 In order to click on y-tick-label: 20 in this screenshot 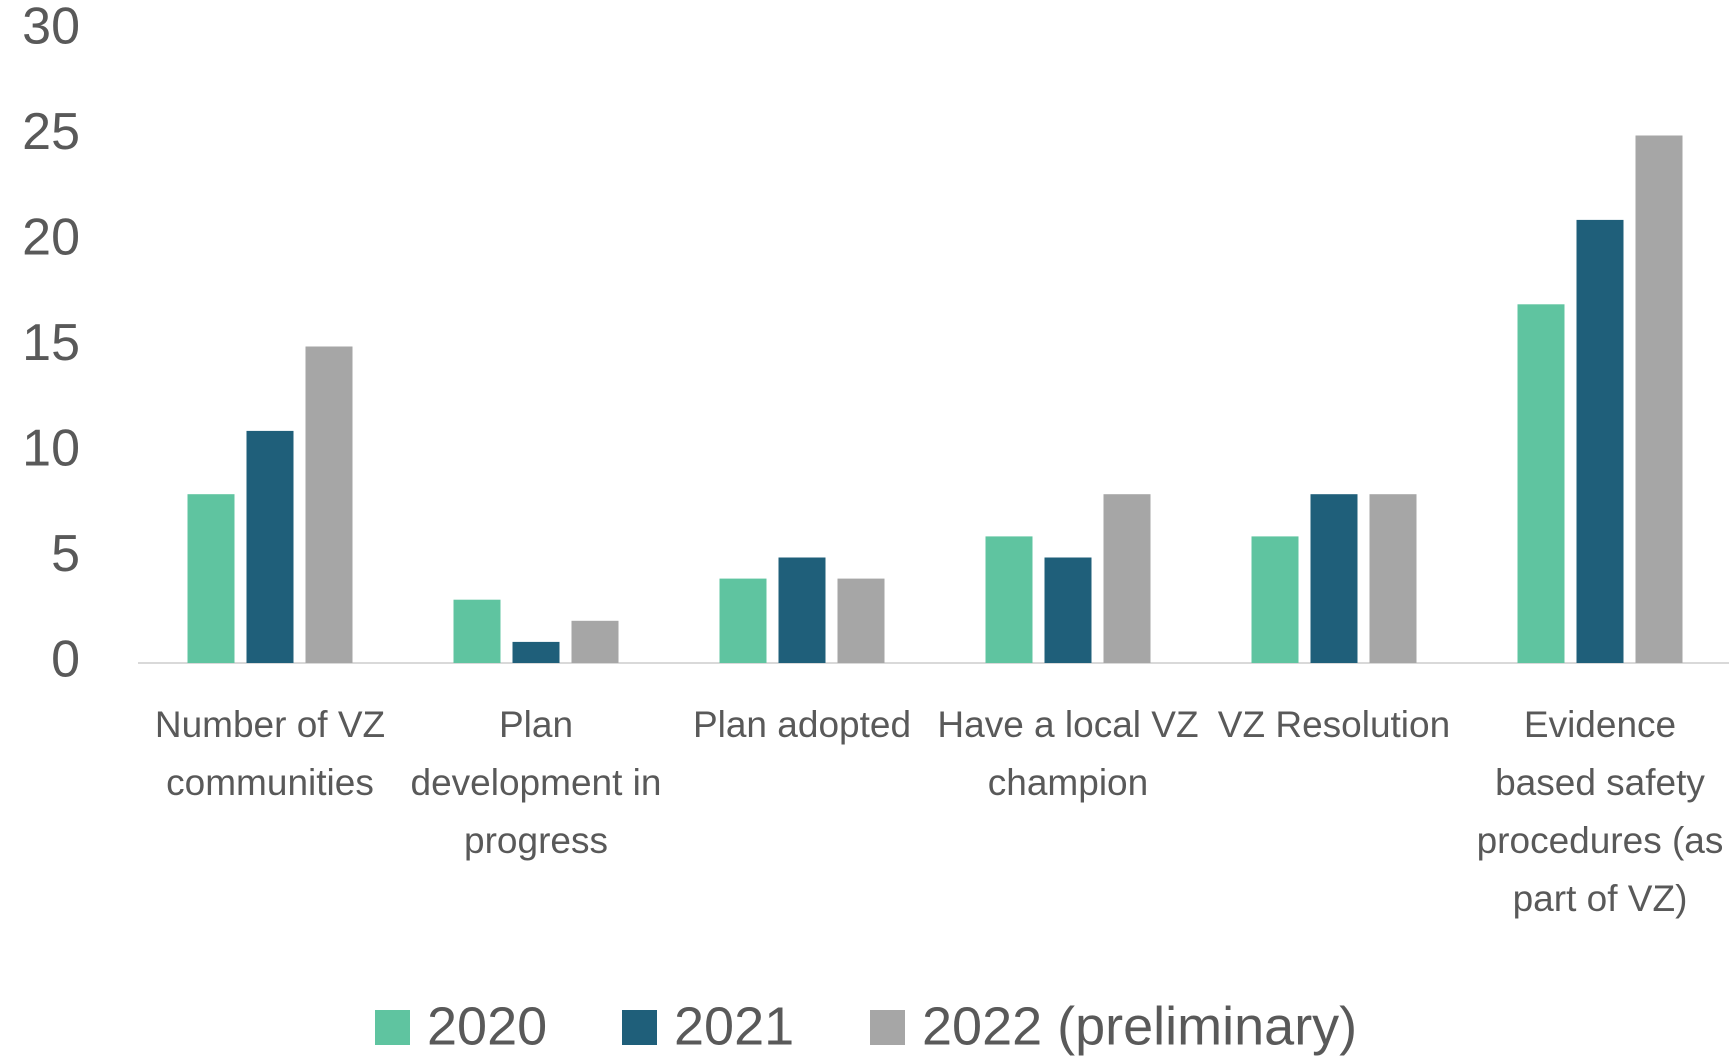, I will do `click(51, 238)`.